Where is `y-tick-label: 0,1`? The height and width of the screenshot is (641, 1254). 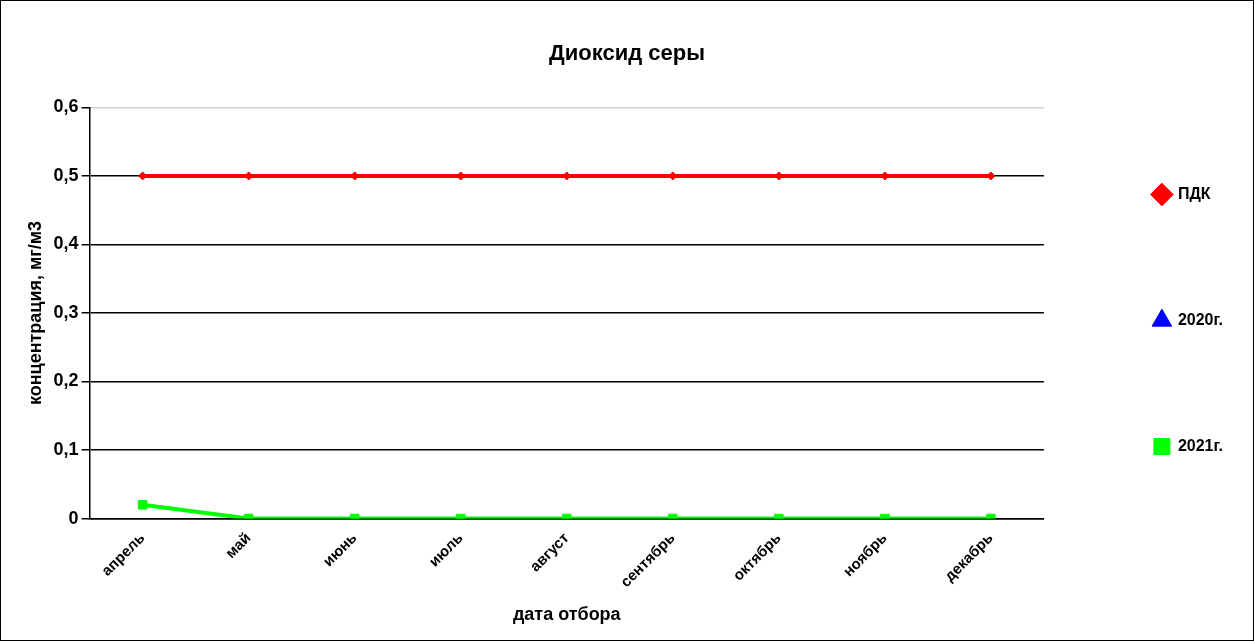
y-tick-label: 0,1 is located at coordinates (66, 448).